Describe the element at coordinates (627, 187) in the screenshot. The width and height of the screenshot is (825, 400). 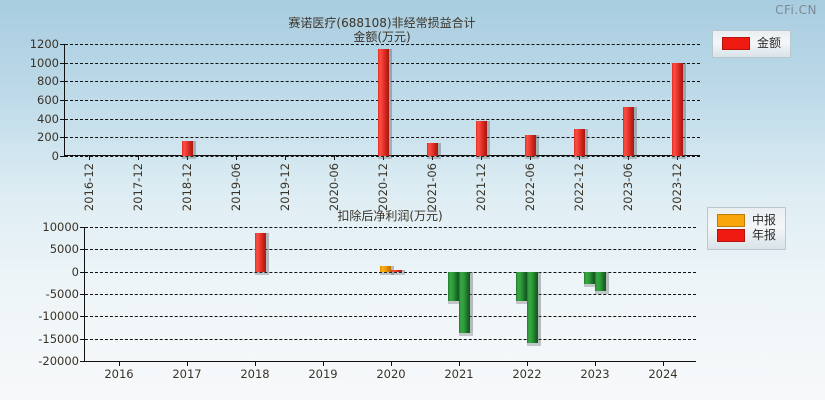
I see `x-axis-label: 2023-06` at that location.